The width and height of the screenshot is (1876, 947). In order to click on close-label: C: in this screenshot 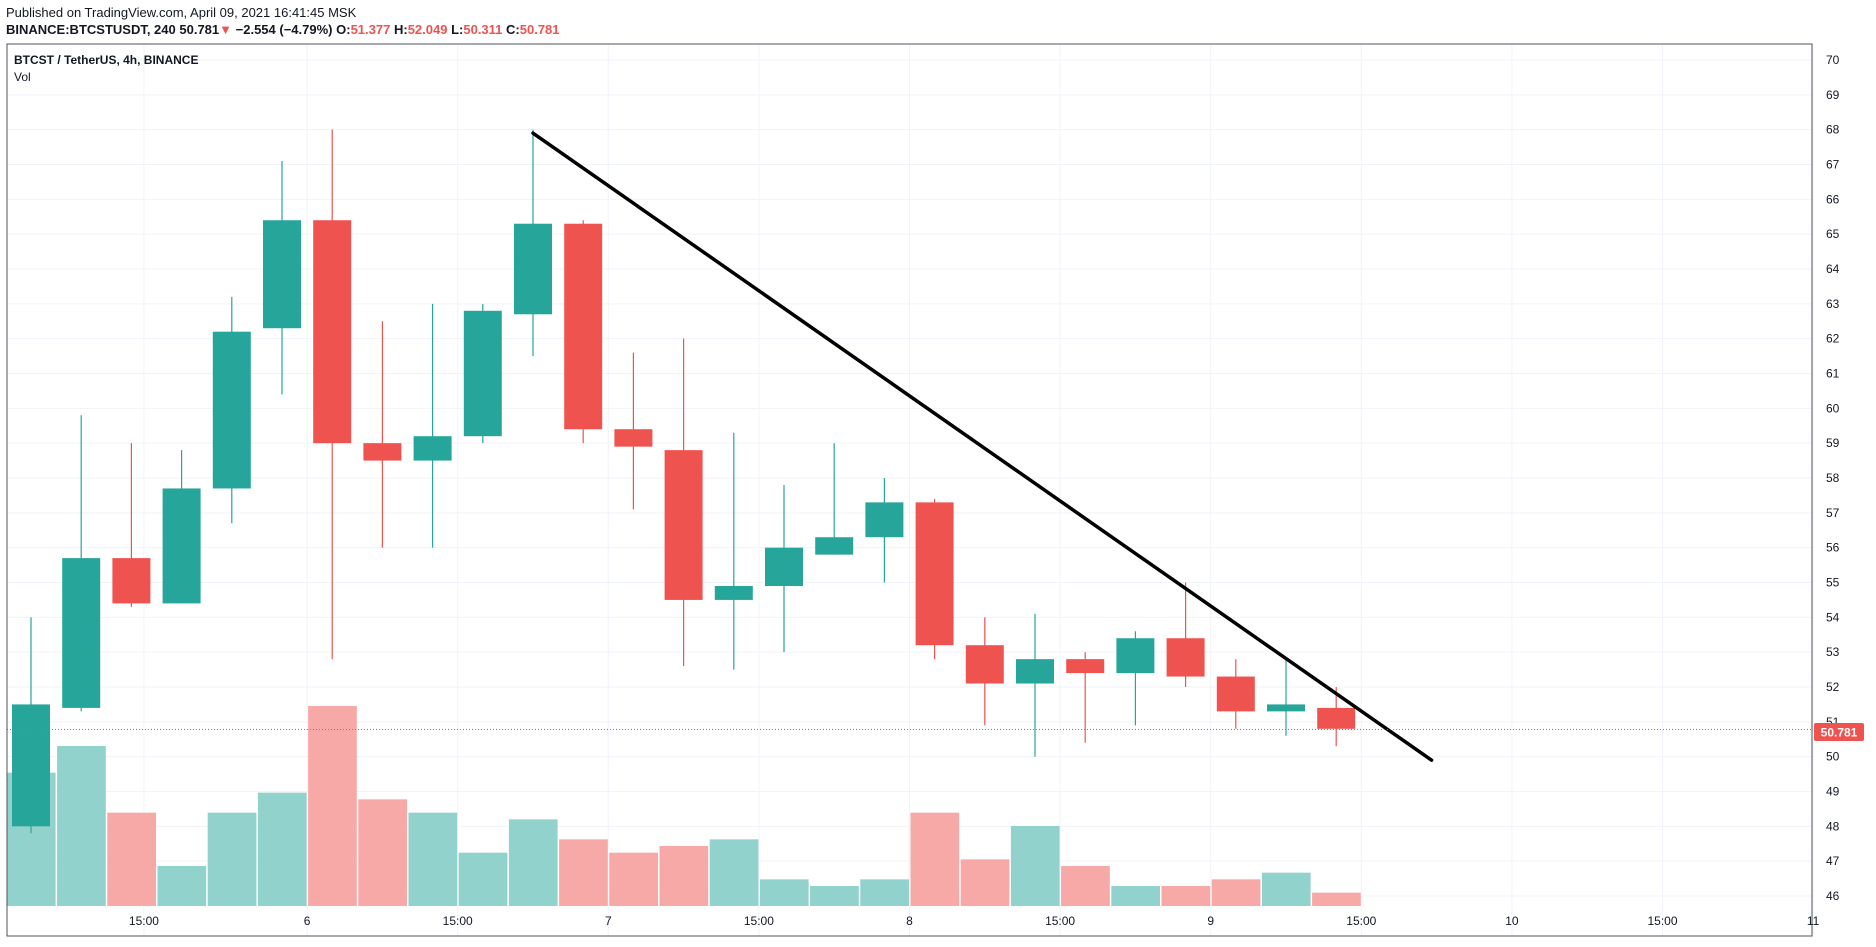, I will do `click(513, 29)`.